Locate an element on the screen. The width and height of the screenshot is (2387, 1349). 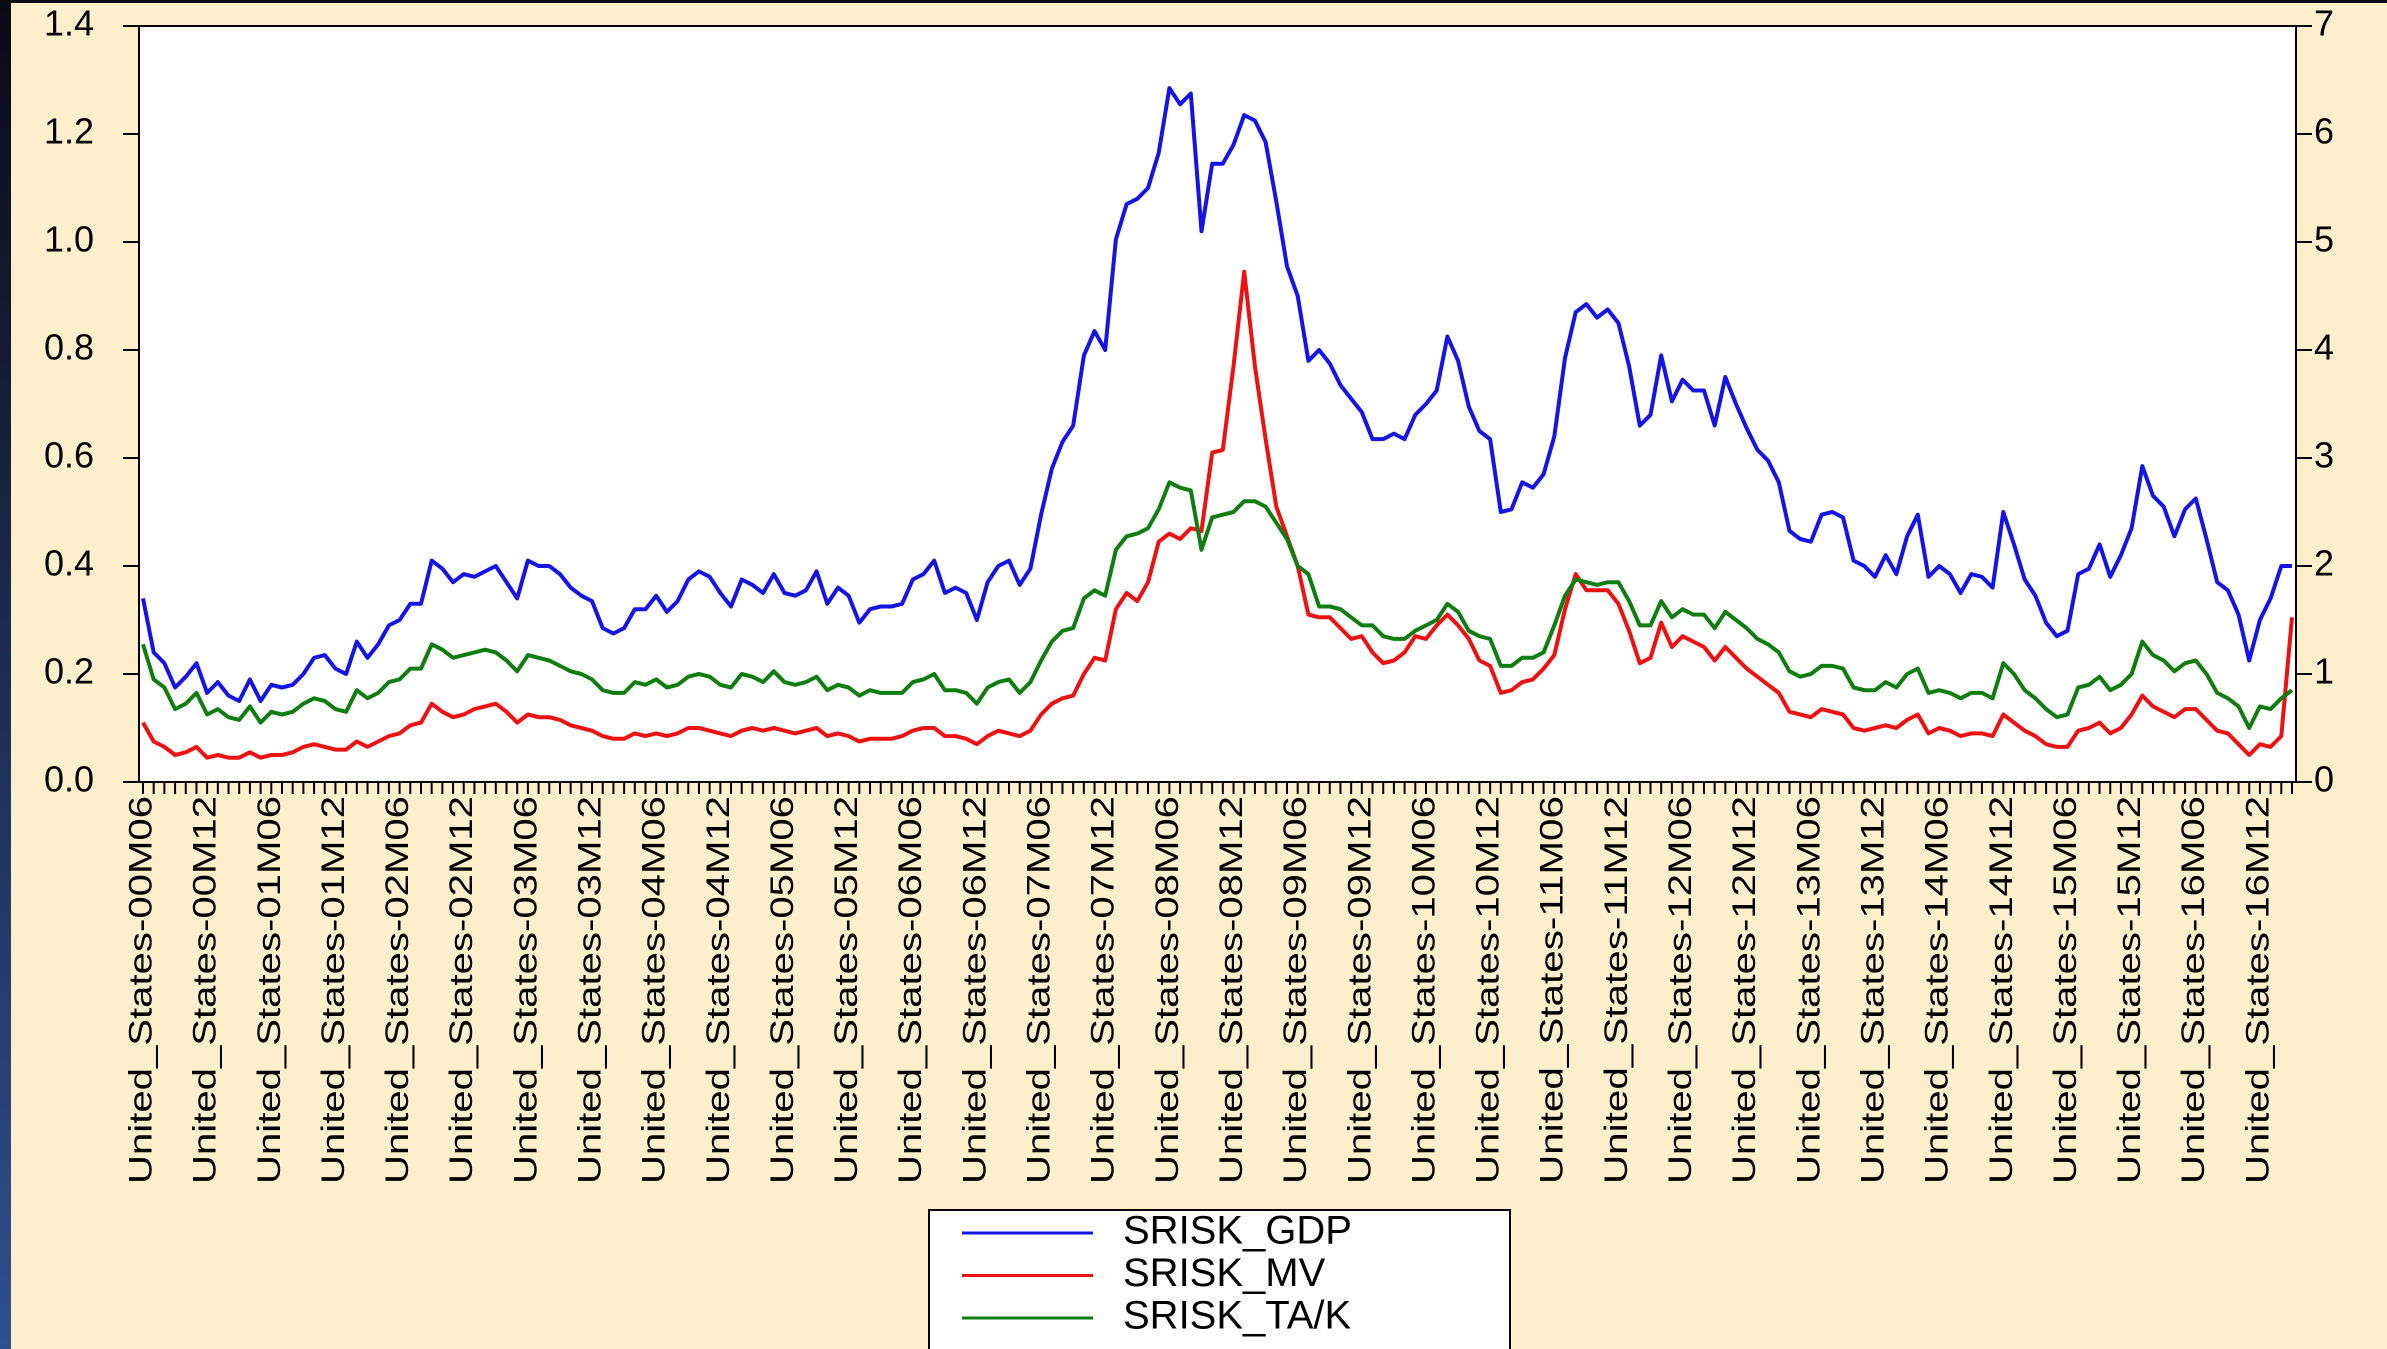
x-tick-label: United_States-01M06 is located at coordinates (269, 990).